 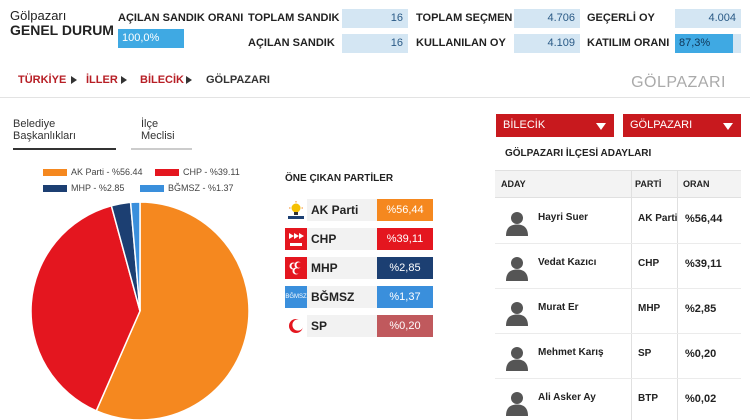 I want to click on title-general-status: GENEL DURUM, so click(x=62, y=30).